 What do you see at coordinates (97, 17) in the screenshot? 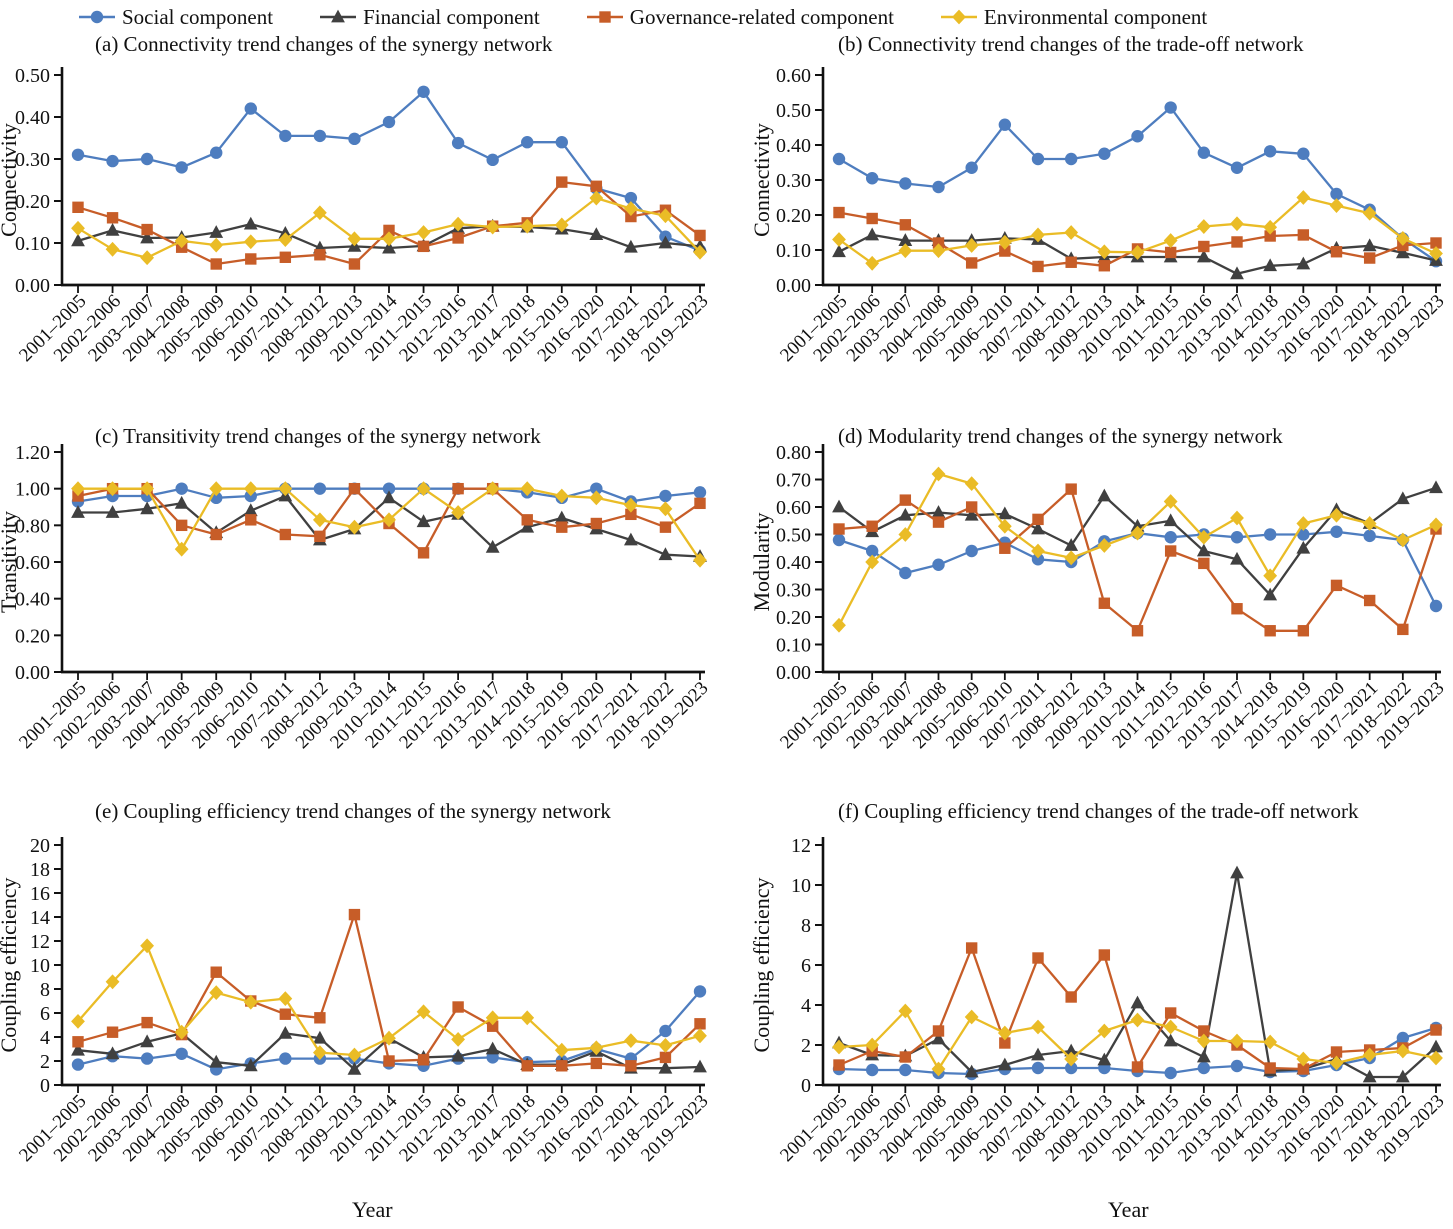
I see `social-series-icon` at bounding box center [97, 17].